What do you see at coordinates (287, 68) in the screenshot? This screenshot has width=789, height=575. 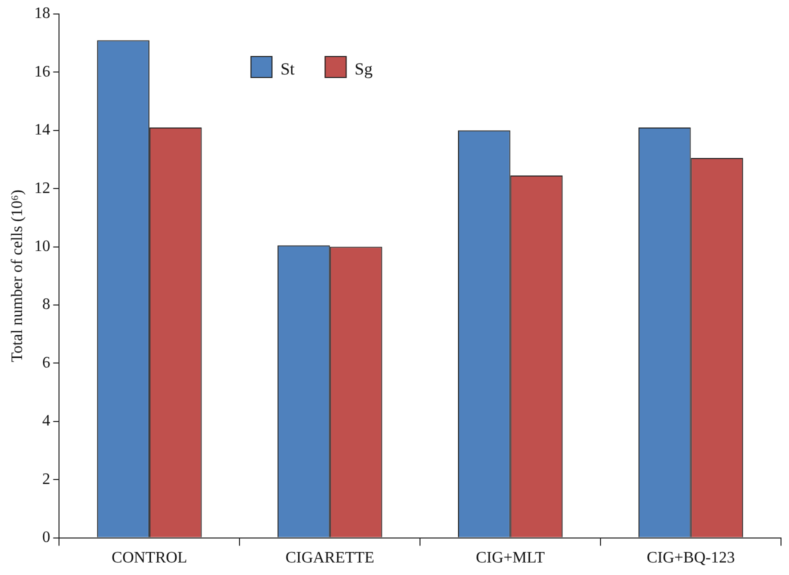 I see `legend-label: St` at bounding box center [287, 68].